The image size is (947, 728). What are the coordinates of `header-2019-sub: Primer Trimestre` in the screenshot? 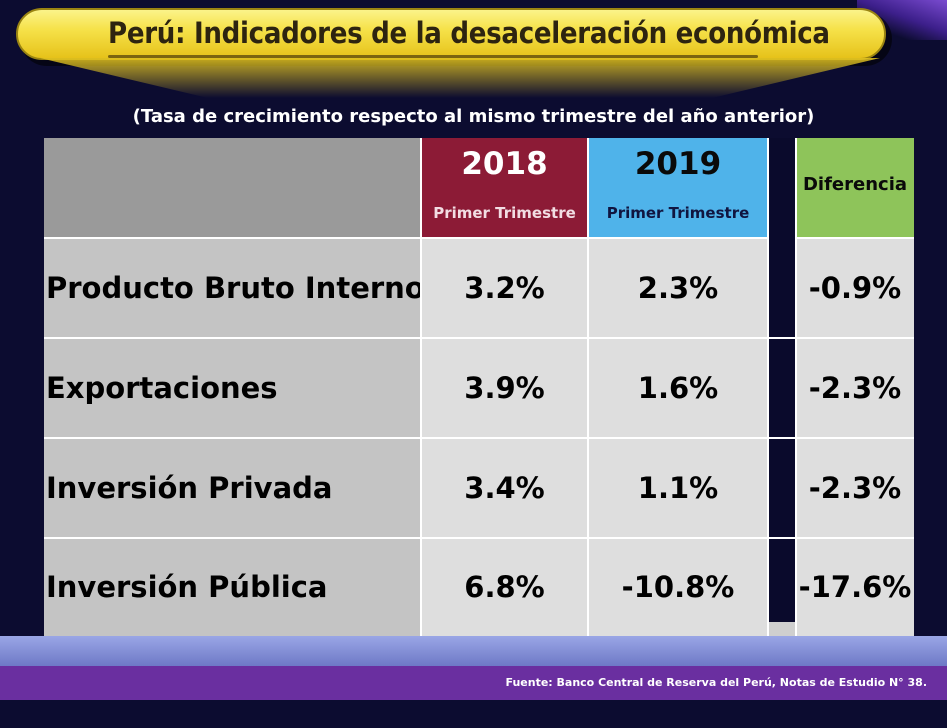 It's located at (678, 213).